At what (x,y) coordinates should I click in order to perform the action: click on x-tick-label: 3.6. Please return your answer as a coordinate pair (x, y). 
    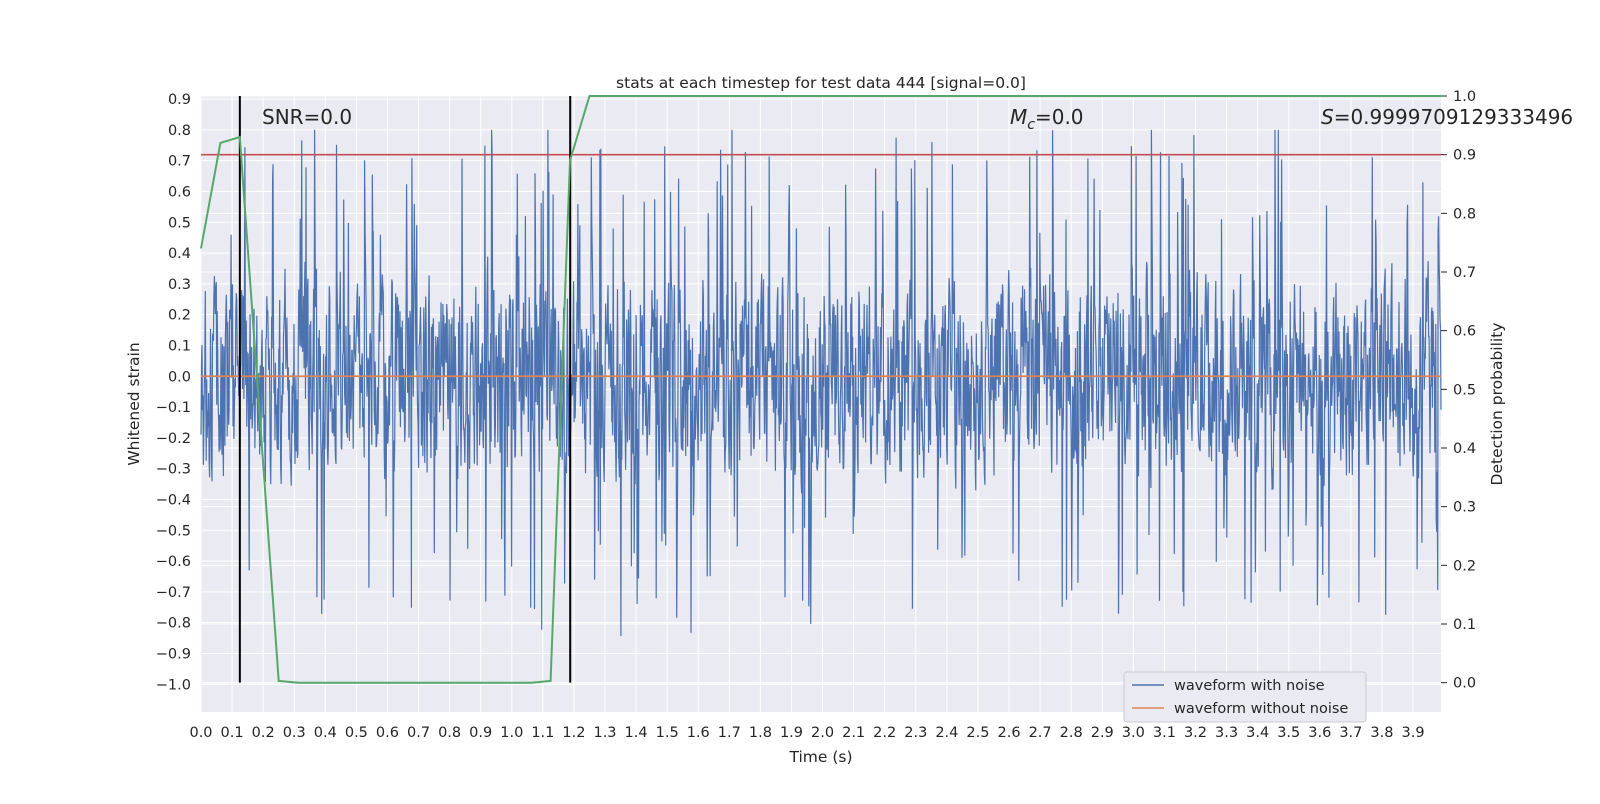
    Looking at the image, I should click on (1319, 733).